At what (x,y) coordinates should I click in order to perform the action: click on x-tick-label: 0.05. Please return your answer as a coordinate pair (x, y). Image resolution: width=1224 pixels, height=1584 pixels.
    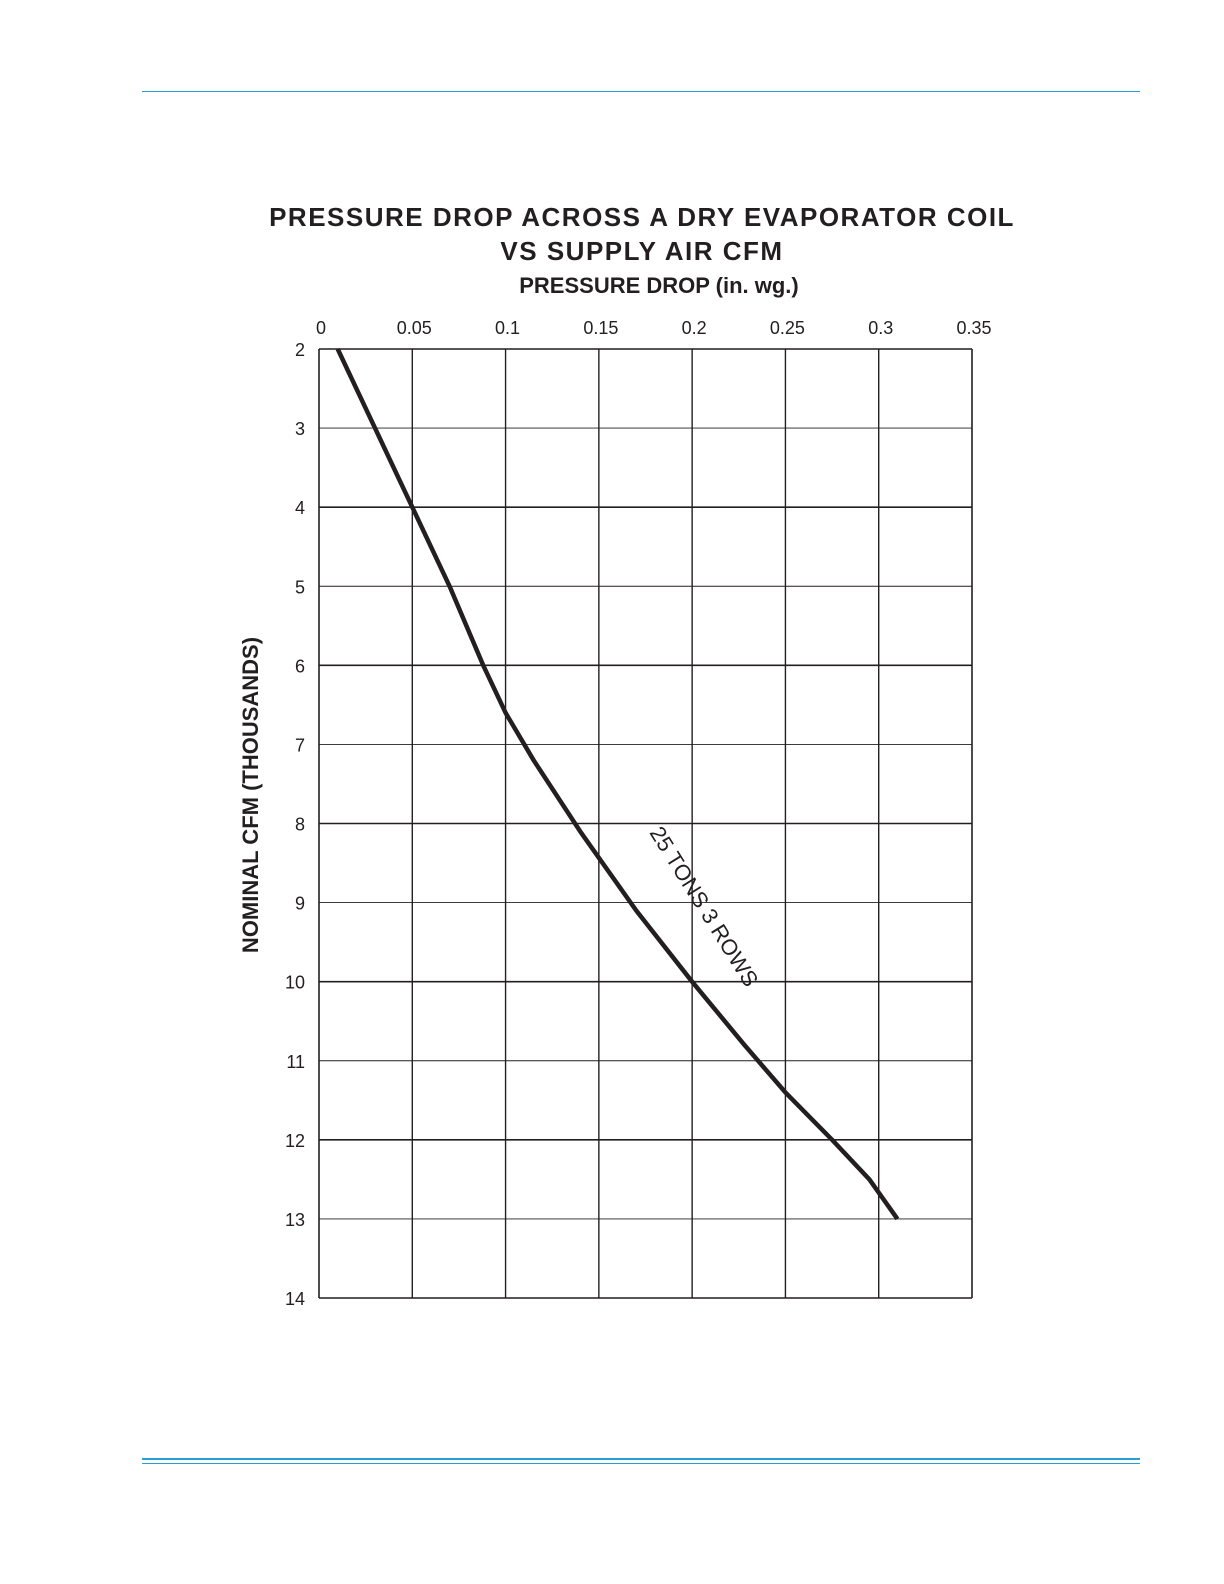
    Looking at the image, I should click on (414, 328).